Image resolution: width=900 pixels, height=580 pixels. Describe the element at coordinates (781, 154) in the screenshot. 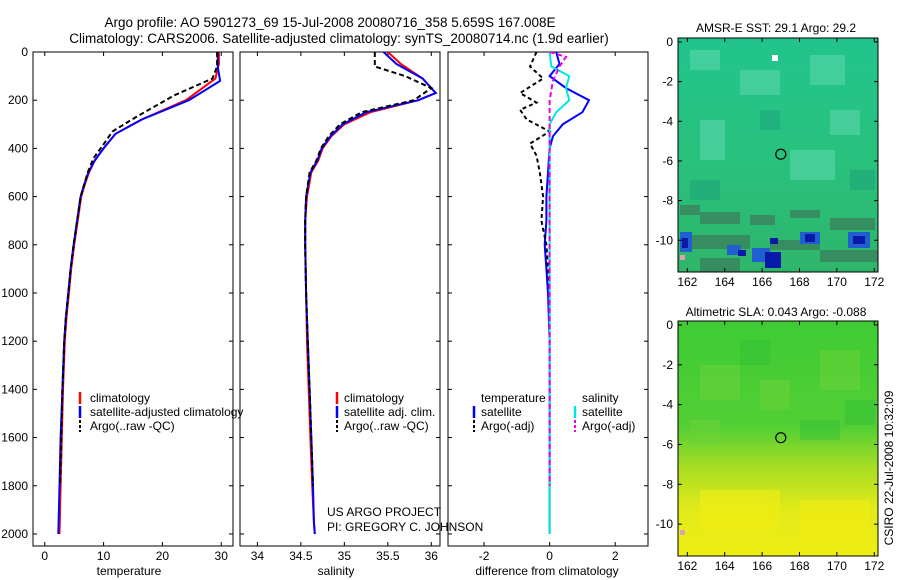

I see `sst-argo-marker` at that location.